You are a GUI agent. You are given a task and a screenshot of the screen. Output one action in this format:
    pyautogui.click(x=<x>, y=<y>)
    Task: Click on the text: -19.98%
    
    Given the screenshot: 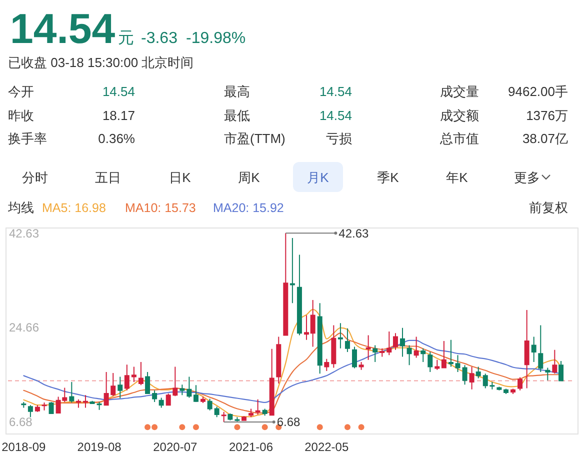 What is the action you would take?
    pyautogui.click(x=216, y=38)
    